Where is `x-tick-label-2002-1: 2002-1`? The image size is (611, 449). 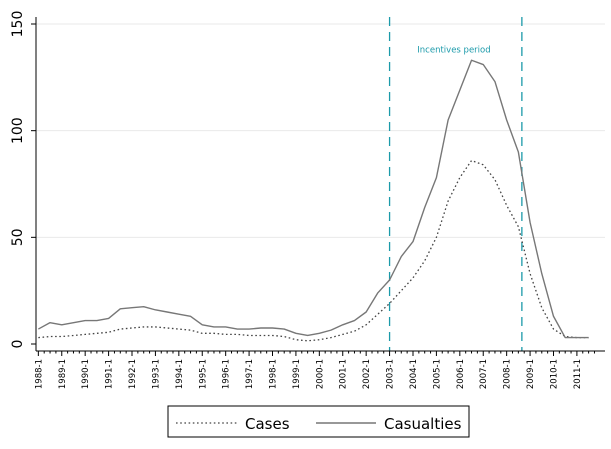 x-tick-label-2002-1: 2002-1 is located at coordinates (367, 374).